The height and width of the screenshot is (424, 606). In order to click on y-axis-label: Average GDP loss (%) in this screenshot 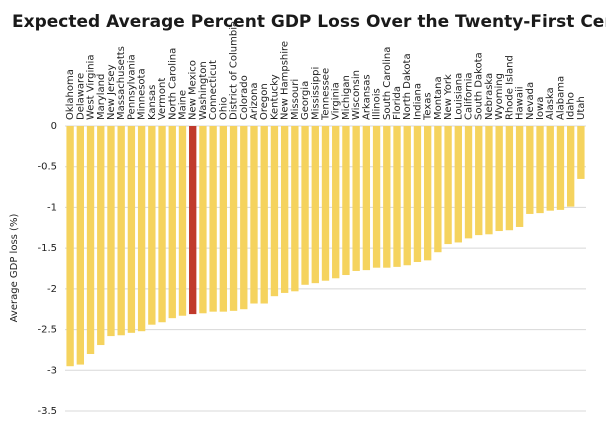, I will do `click(14, 268)`.